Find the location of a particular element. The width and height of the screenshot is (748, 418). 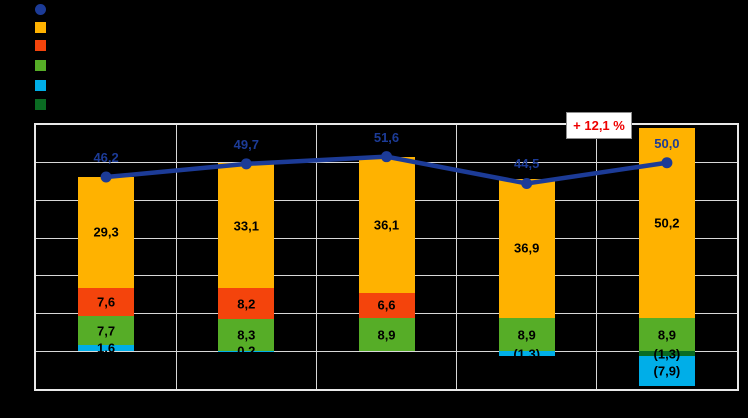

h-gridline is located at coordinates (386, 351).